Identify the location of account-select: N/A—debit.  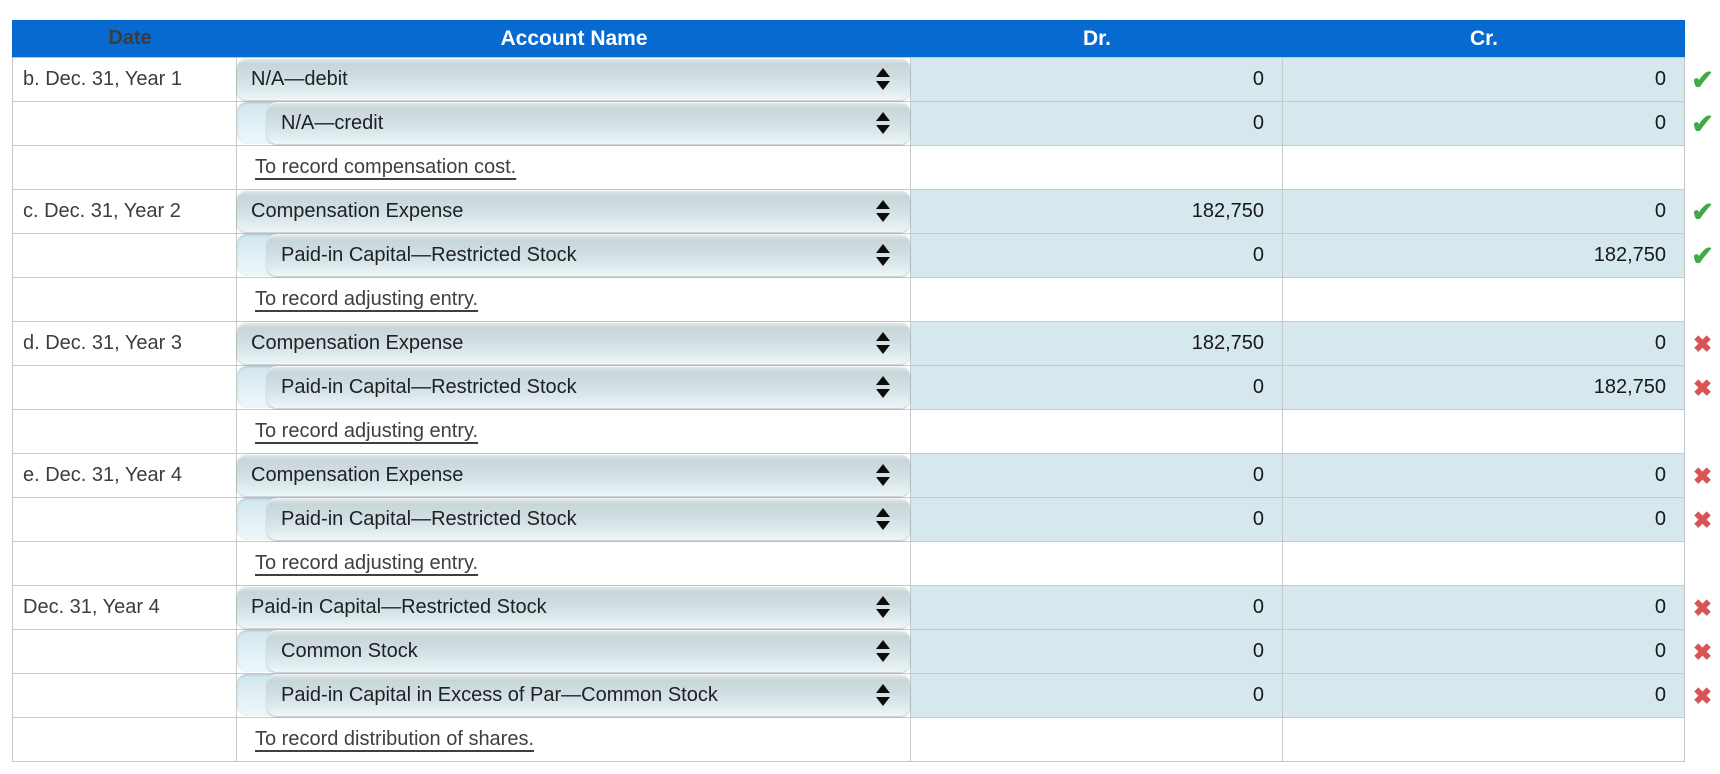
(573, 79).